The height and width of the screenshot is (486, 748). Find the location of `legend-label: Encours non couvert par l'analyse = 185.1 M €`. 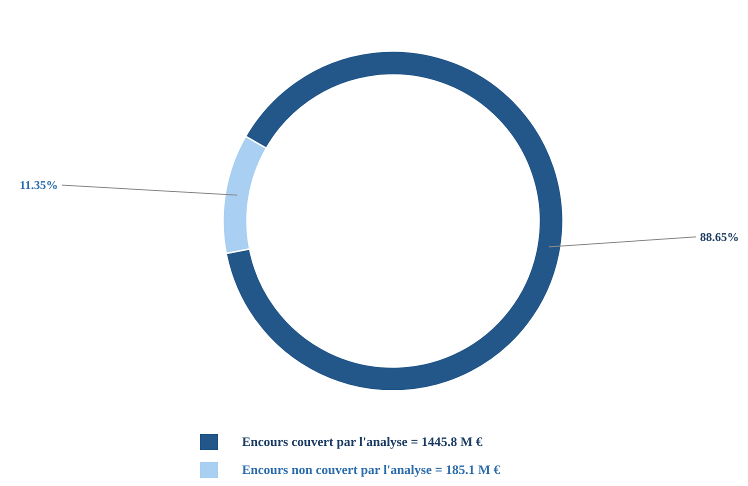

legend-label: Encours non couvert par l'analyse = 185.1 M € is located at coordinates (371, 470).